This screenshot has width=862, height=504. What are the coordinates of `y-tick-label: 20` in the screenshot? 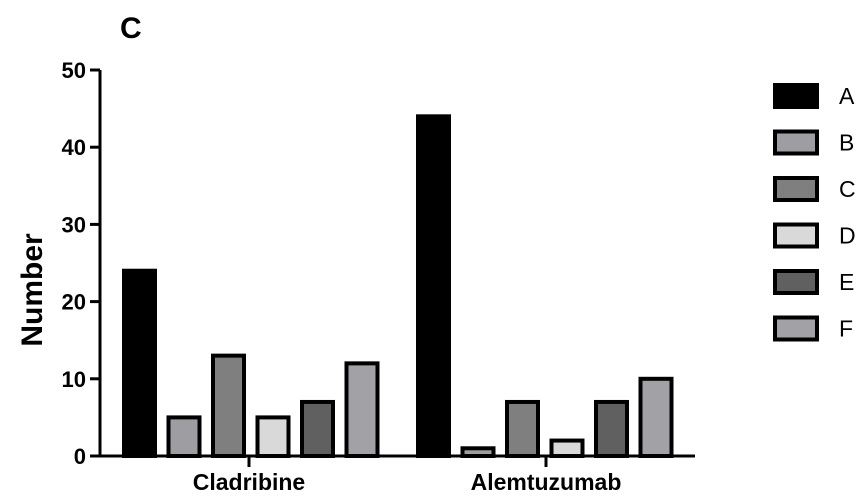 It's located at (74, 302).